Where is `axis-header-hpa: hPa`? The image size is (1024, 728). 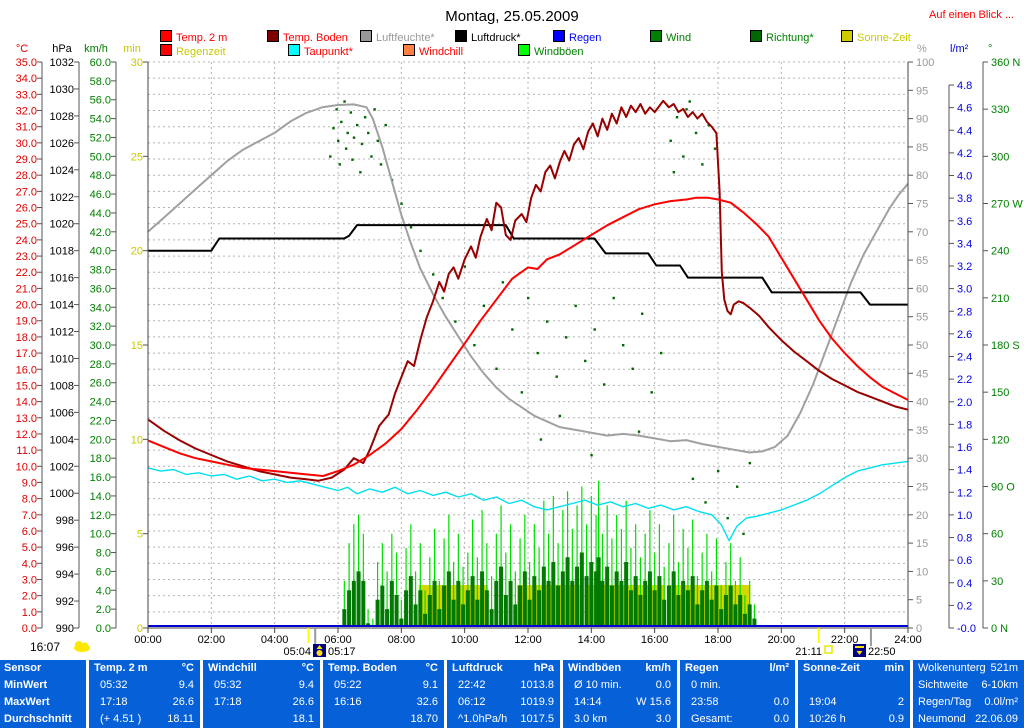
axis-header-hpa: hPa is located at coordinates (62, 49).